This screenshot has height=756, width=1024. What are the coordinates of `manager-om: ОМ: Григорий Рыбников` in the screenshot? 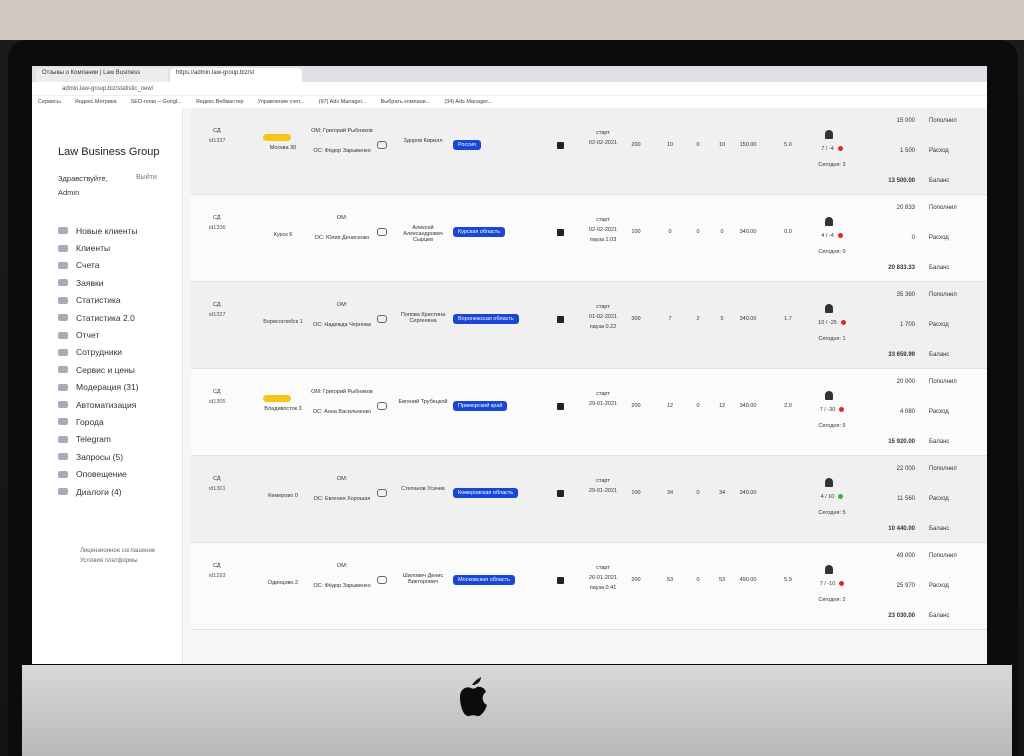 It's located at (342, 392).